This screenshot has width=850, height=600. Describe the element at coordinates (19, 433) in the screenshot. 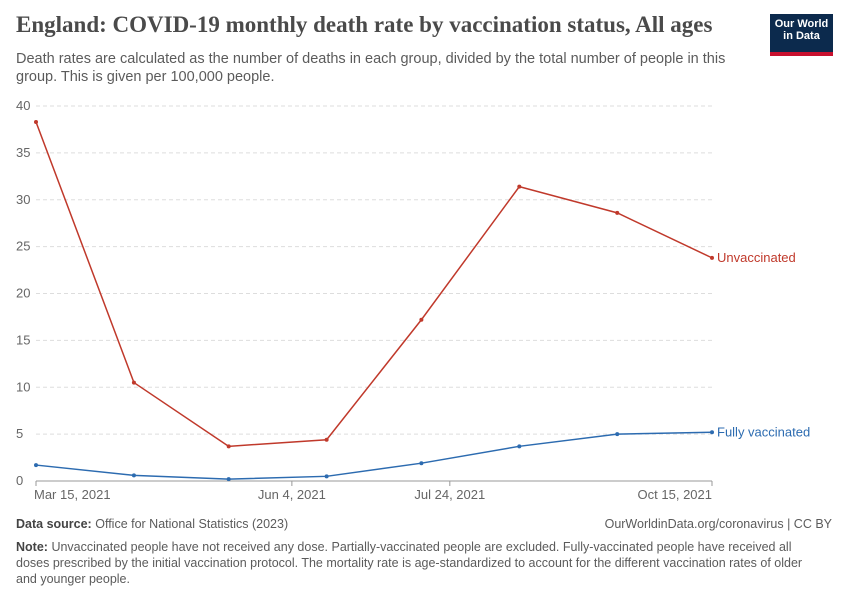

I see `y-tick-label: 5` at that location.